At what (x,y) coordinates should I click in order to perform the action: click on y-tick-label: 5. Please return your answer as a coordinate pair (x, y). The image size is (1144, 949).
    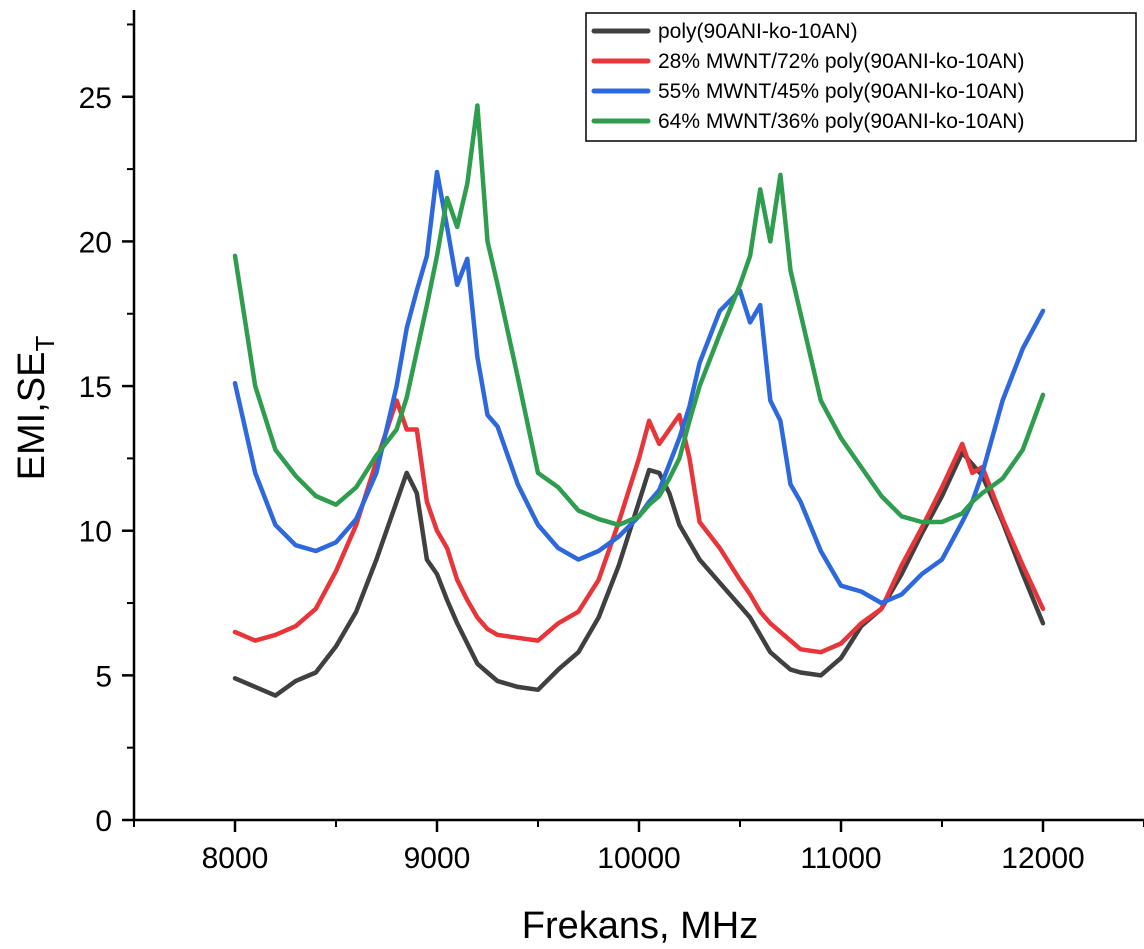
    Looking at the image, I should click on (103, 676).